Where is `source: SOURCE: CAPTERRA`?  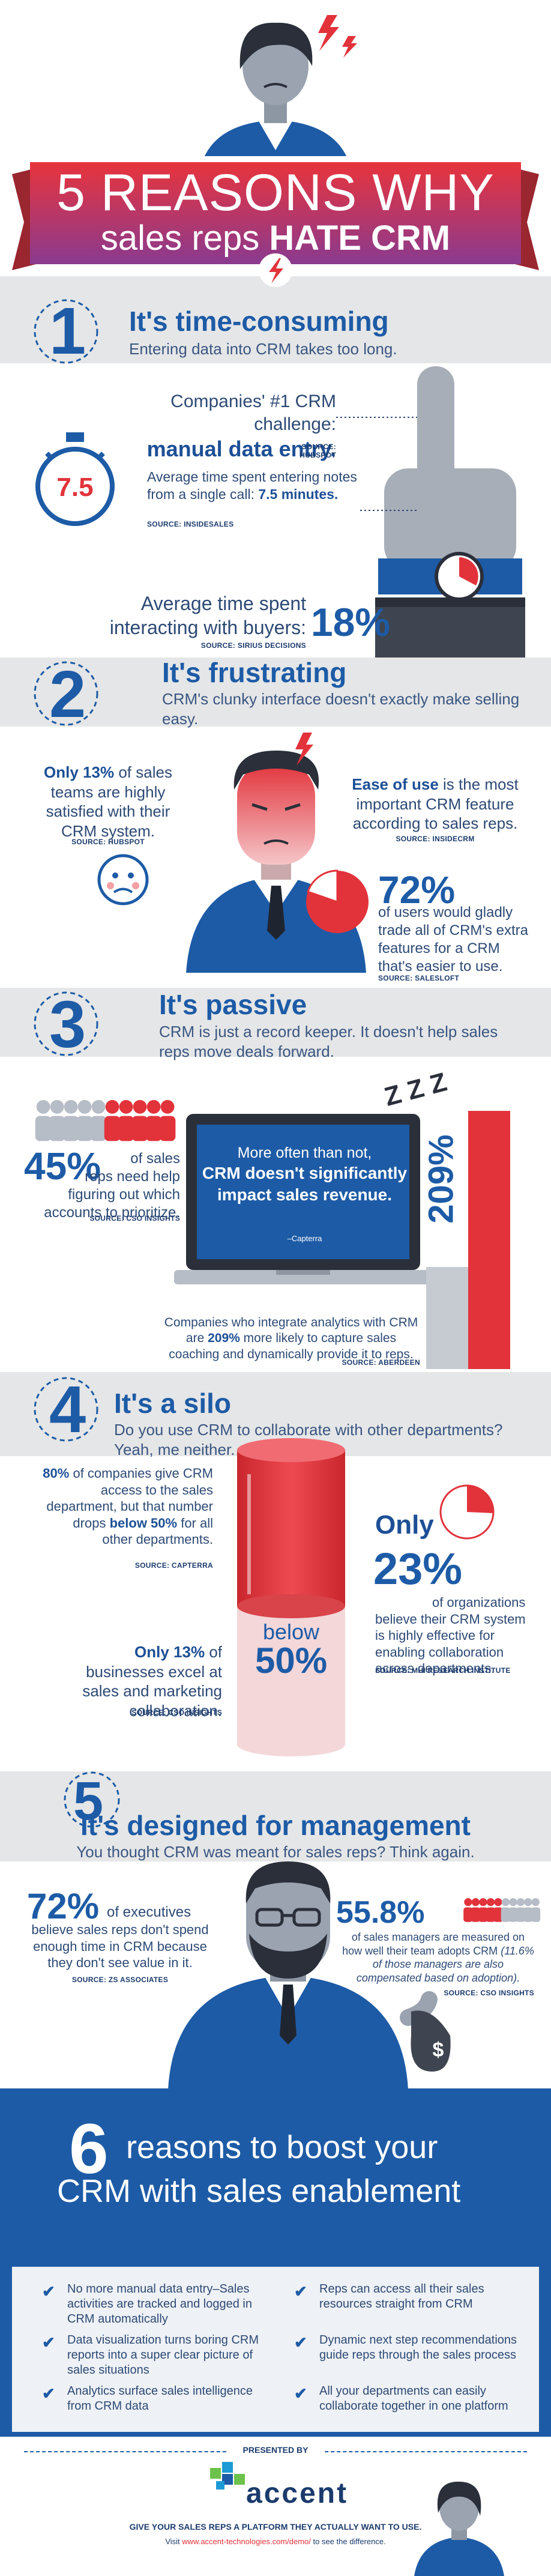
source: SOURCE: CAPTERRA is located at coordinates (173, 1565).